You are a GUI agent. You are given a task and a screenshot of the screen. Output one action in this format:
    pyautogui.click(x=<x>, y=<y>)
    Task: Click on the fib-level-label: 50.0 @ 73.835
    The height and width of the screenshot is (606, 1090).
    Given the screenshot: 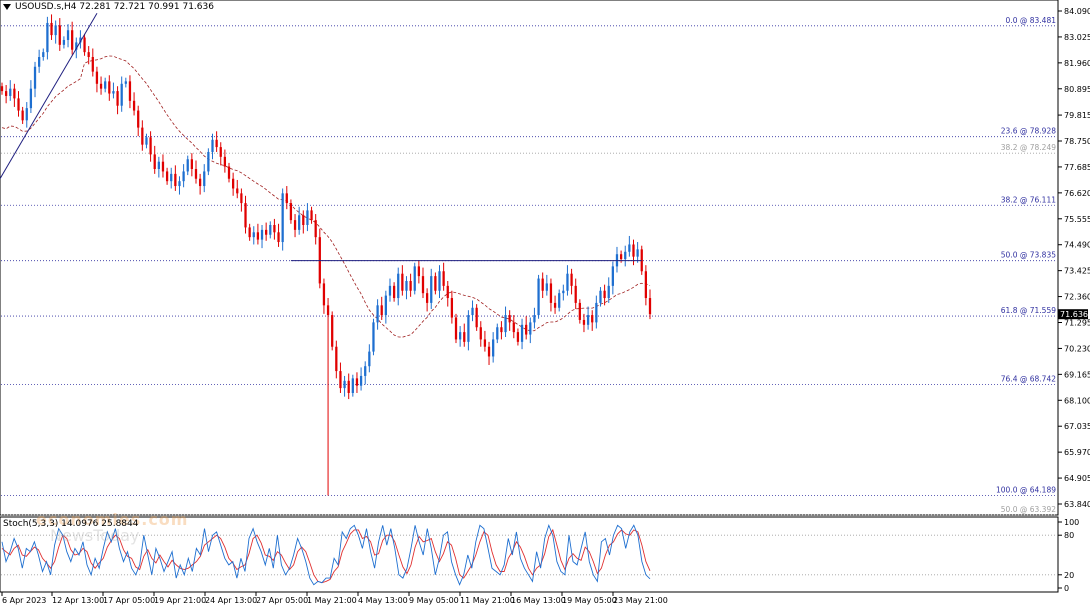 What is the action you would take?
    pyautogui.click(x=1028, y=255)
    